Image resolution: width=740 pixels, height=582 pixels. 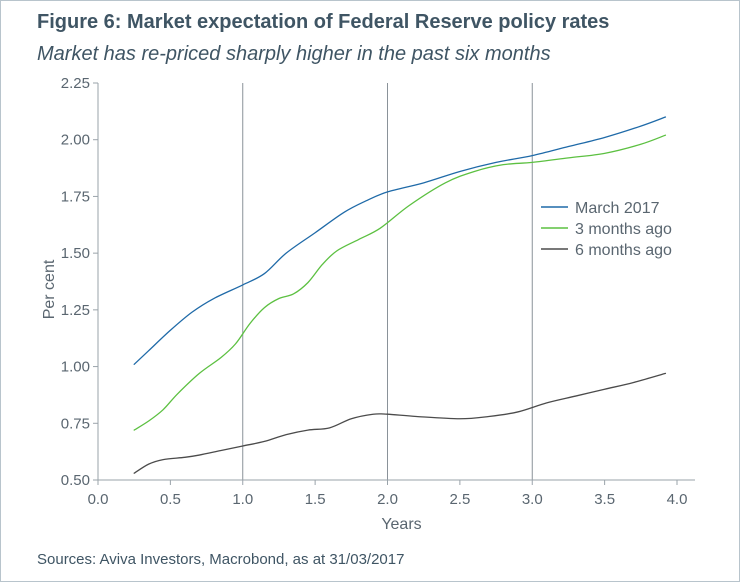 I want to click on legend-label-2: 3 months ago, so click(x=623, y=229).